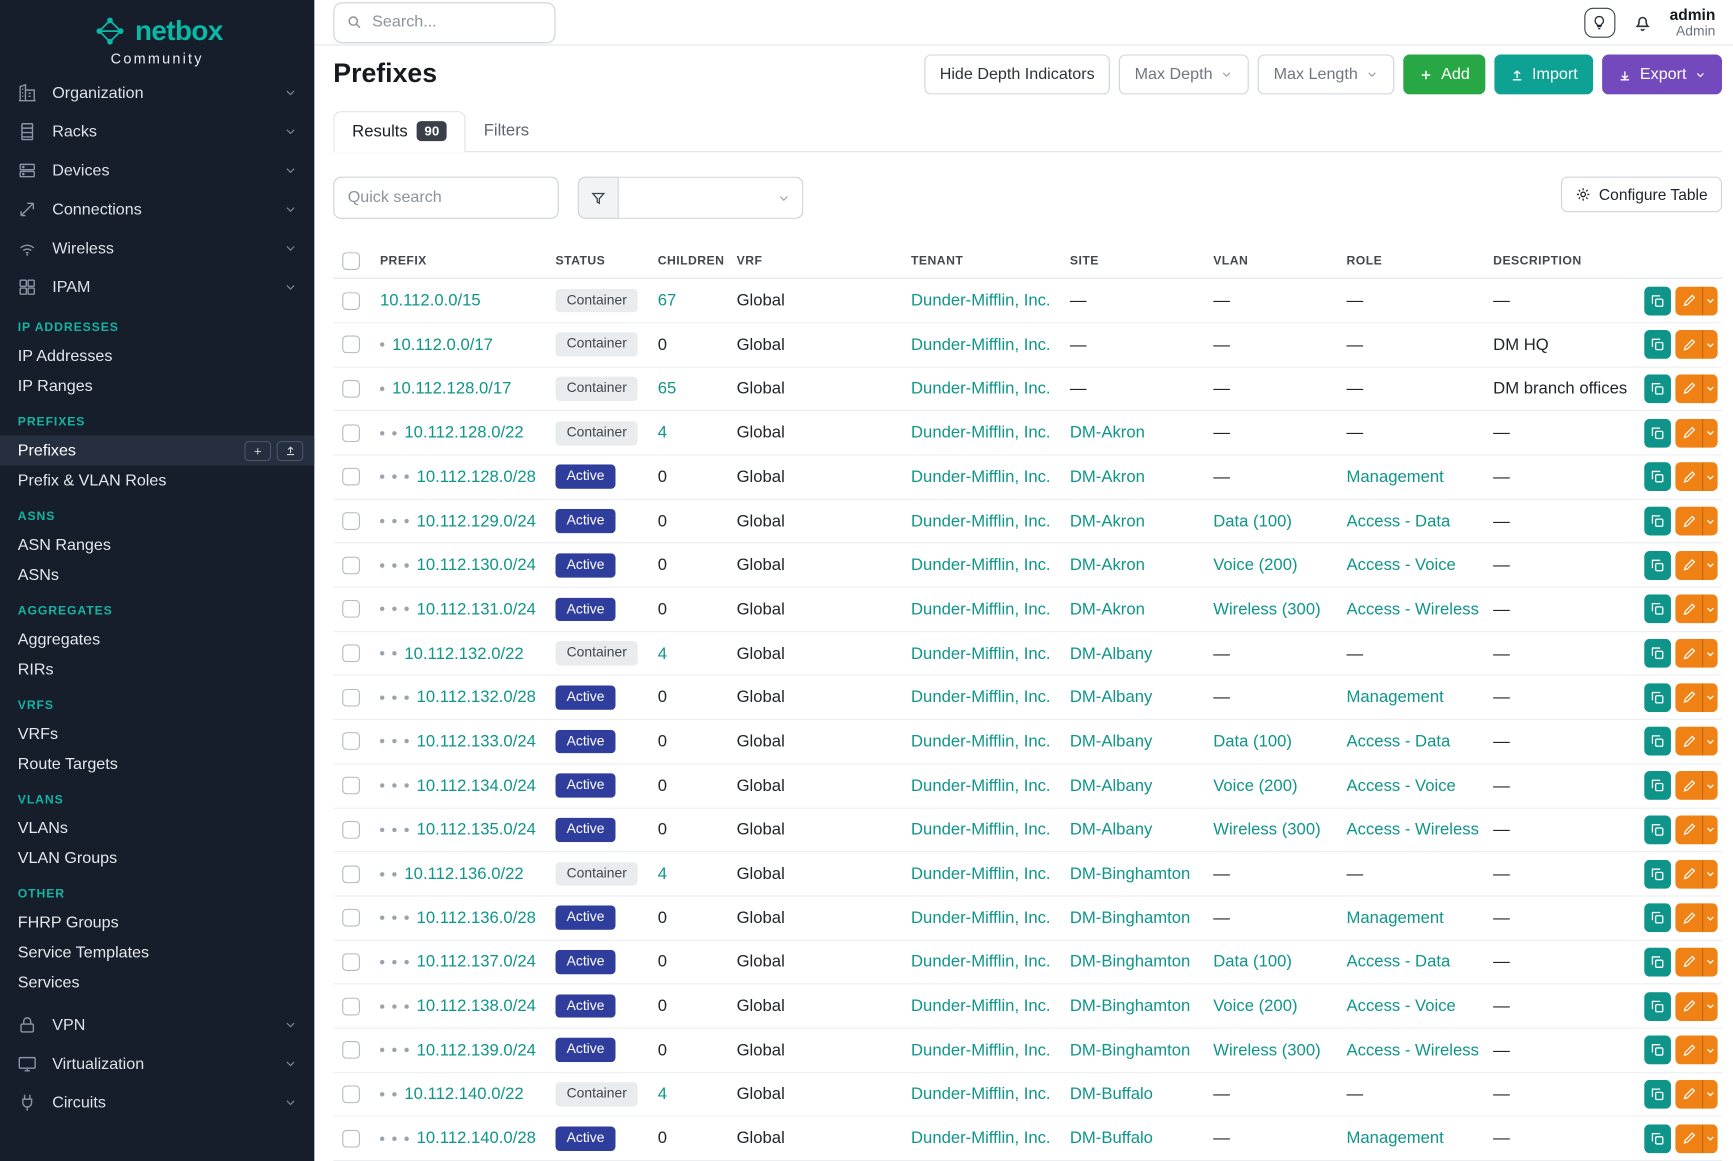 Image resolution: width=1733 pixels, height=1161 pixels. What do you see at coordinates (476, 786) in the screenshot?
I see `prefix-link: 10.112.134.0/24` at bounding box center [476, 786].